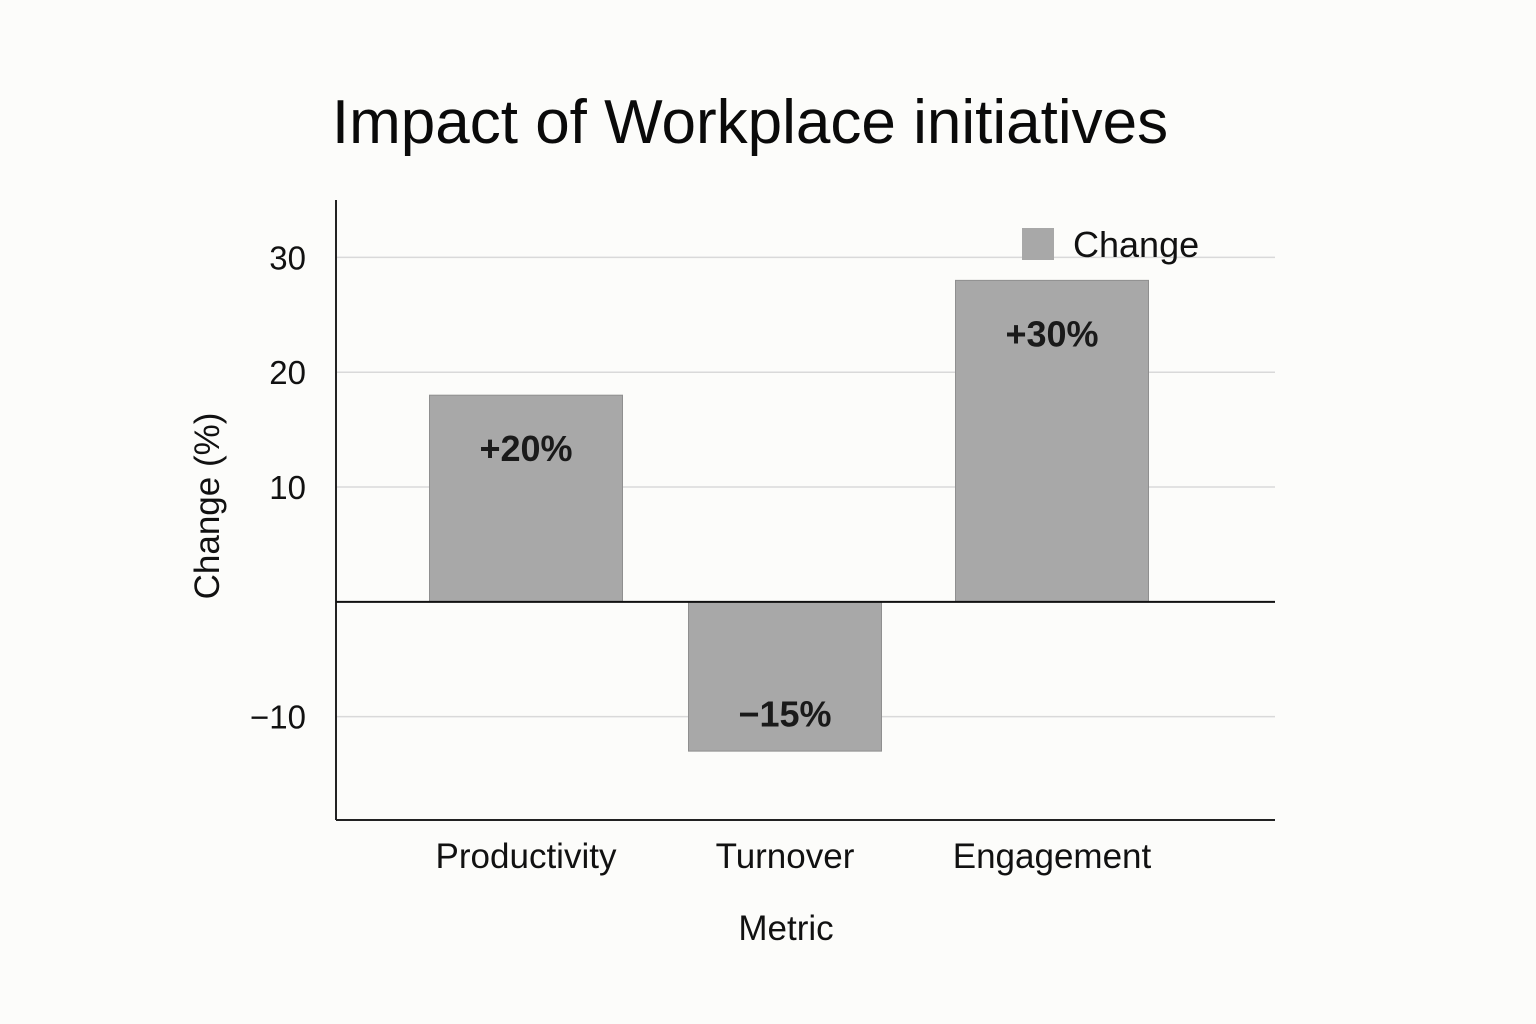 This screenshot has width=1536, height=1024. I want to click on data-label: +30%, so click(1051, 333).